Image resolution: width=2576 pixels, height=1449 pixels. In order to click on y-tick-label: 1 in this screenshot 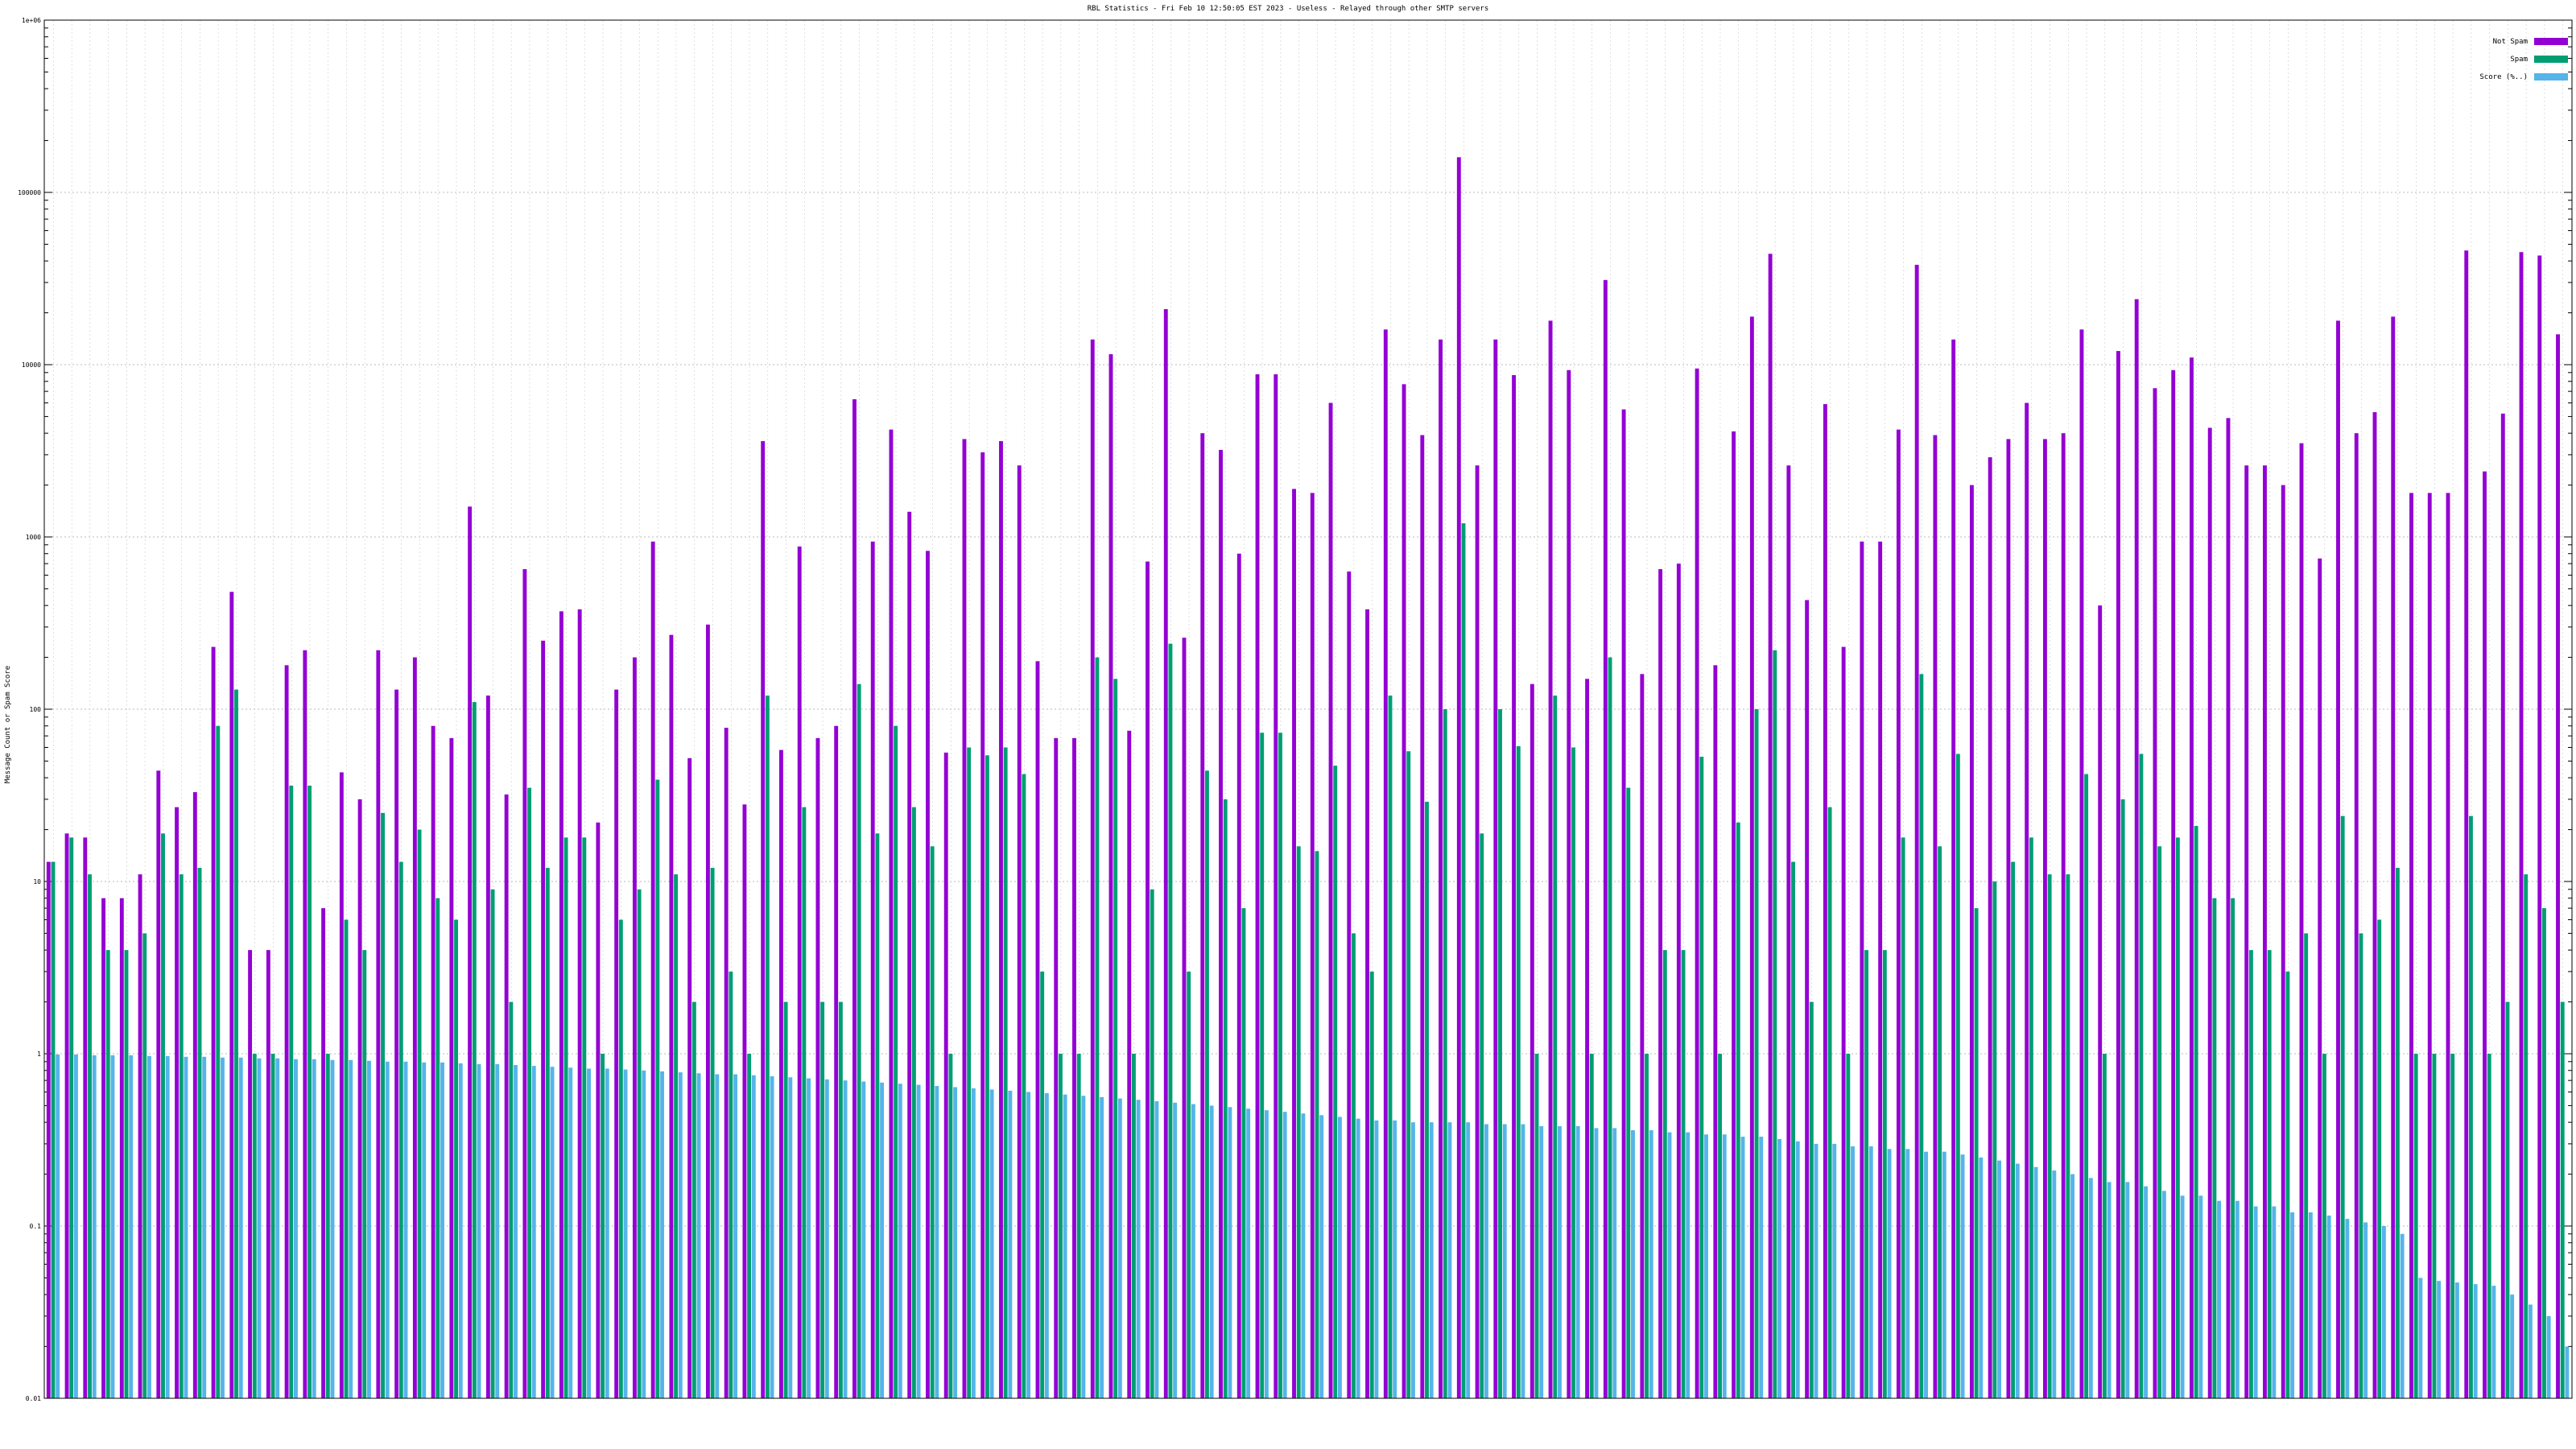, I will do `click(39, 1054)`.